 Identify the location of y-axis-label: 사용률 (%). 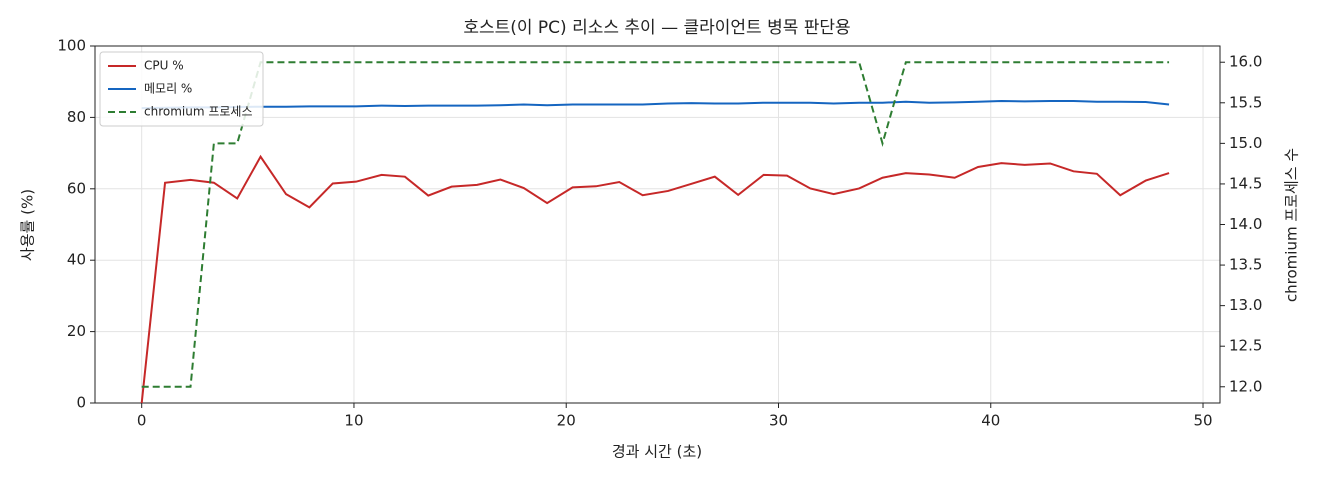
(28, 225).